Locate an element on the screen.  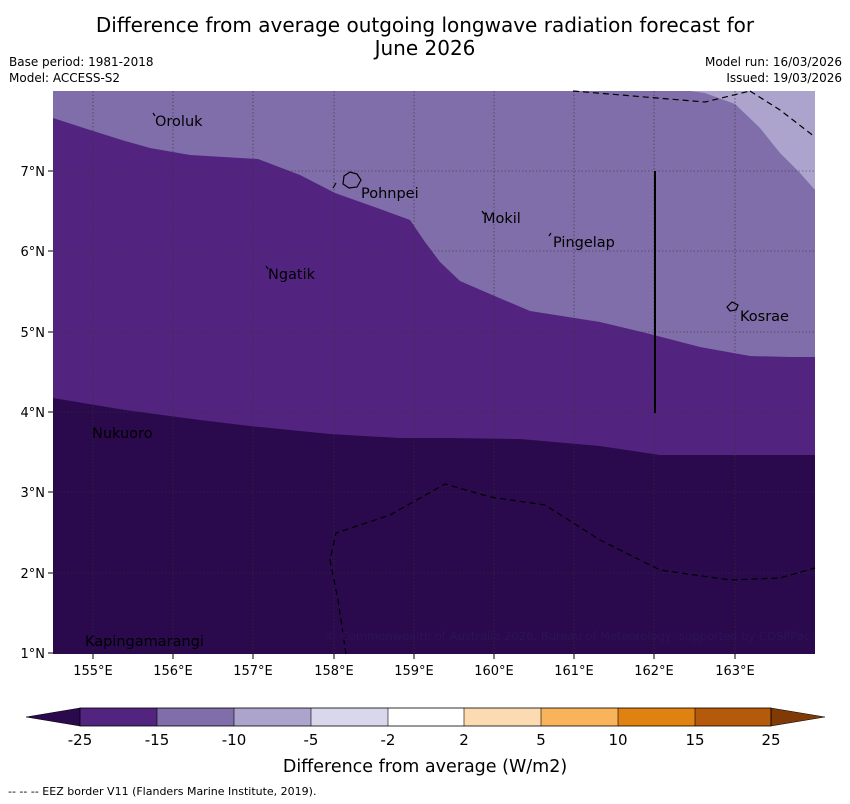
model-run: Model run: 16/03/2026 is located at coordinates (773, 62).